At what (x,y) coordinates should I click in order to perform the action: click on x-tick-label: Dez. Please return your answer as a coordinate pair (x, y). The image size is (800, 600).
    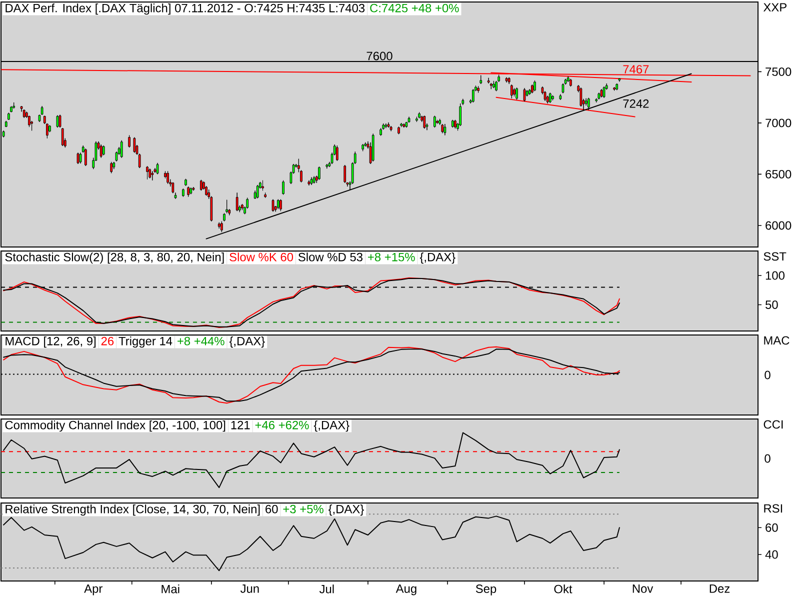
    Looking at the image, I should click on (720, 588).